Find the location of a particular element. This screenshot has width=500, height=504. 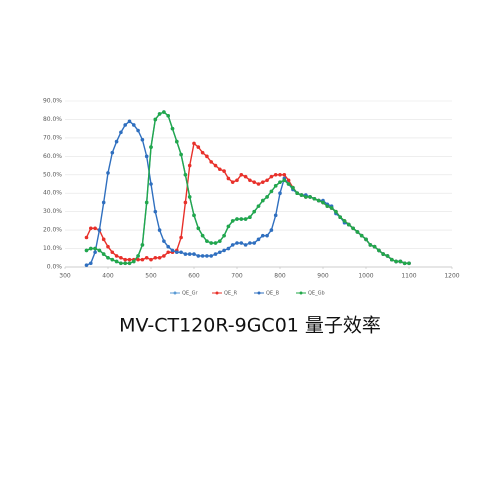

legend-label: QE_Gb is located at coordinates (316, 294).